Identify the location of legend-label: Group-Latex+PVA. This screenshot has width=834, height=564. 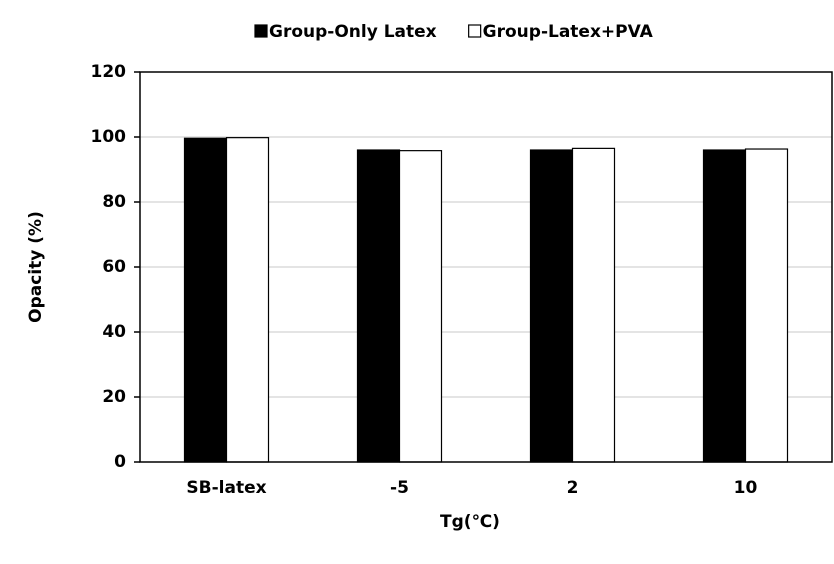
(568, 32).